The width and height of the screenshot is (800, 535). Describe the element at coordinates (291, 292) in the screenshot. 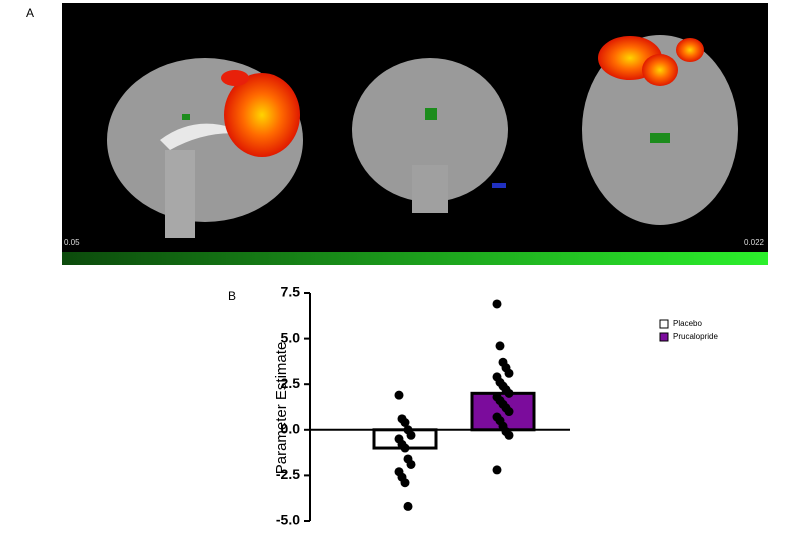

I see `y-tick-label: 7.5` at that location.